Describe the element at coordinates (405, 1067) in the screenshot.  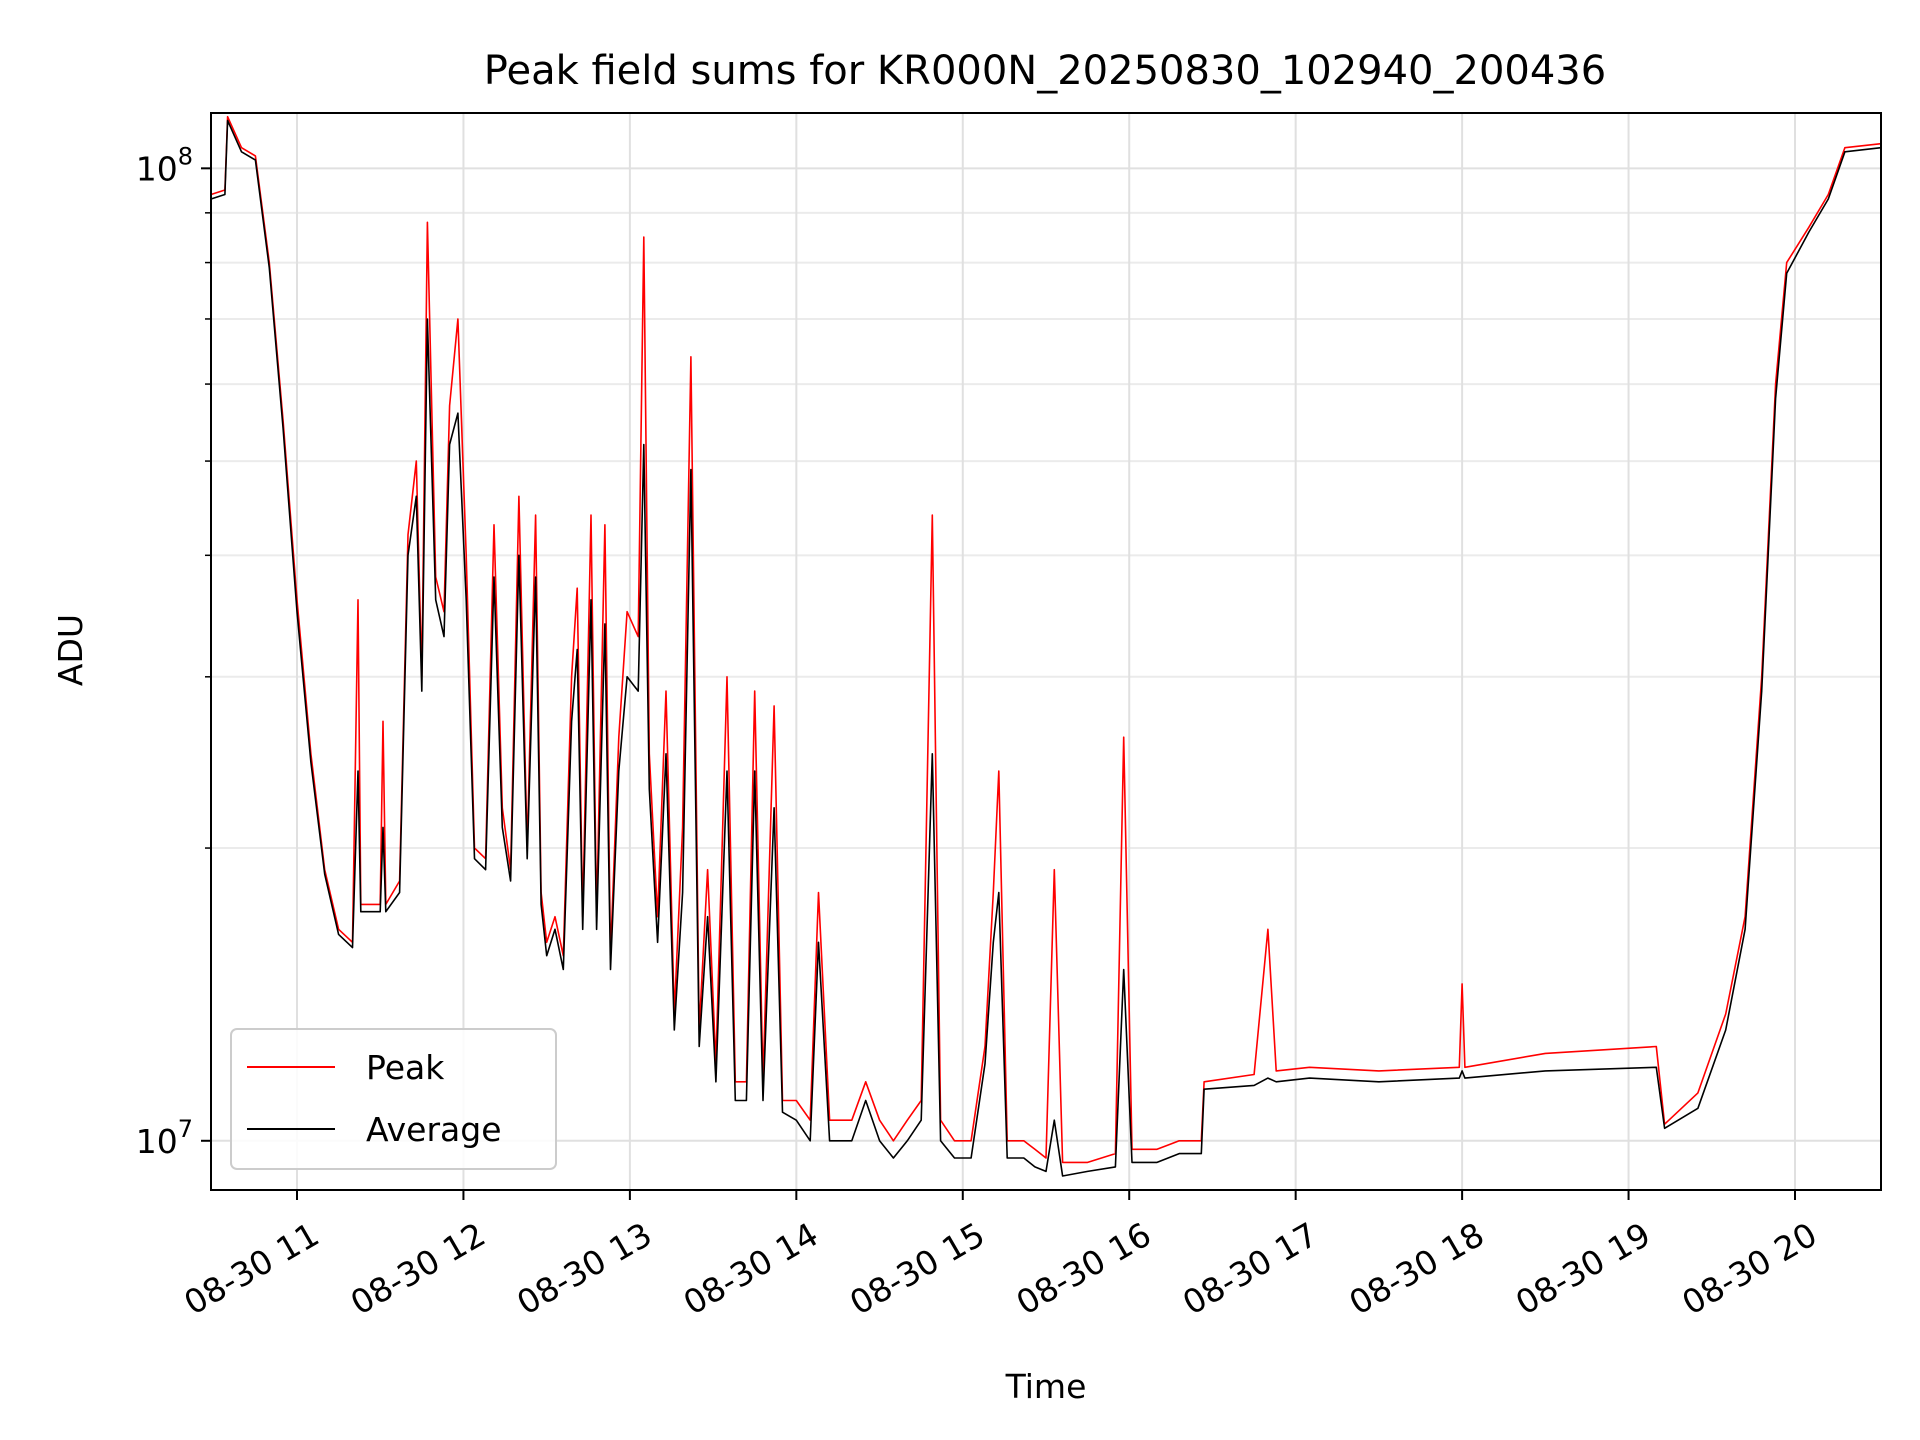
I see `legend-label-peak: Peak` at that location.